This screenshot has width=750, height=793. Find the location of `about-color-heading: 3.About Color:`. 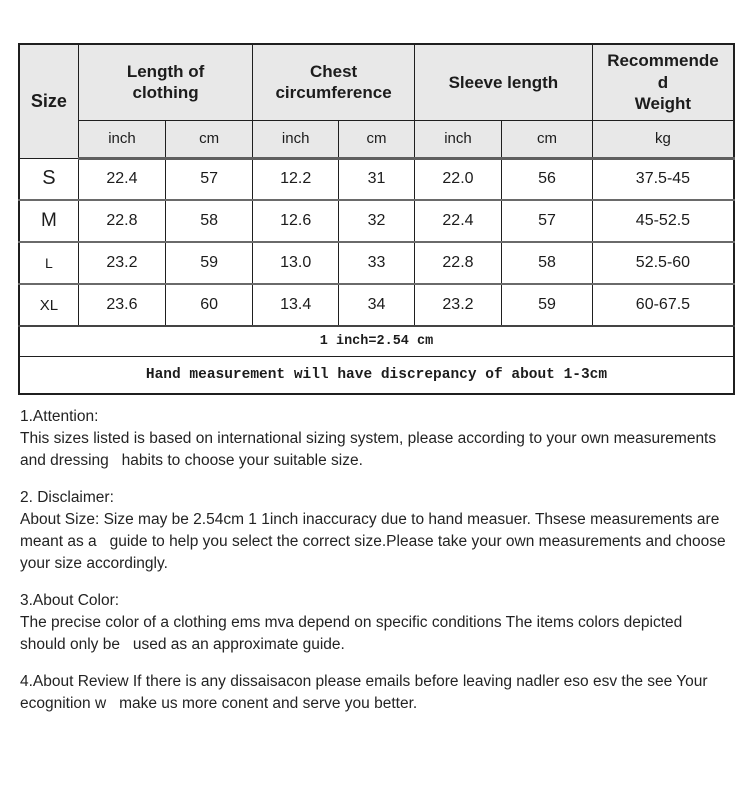

about-color-heading: 3.About Color: is located at coordinates (70, 600).